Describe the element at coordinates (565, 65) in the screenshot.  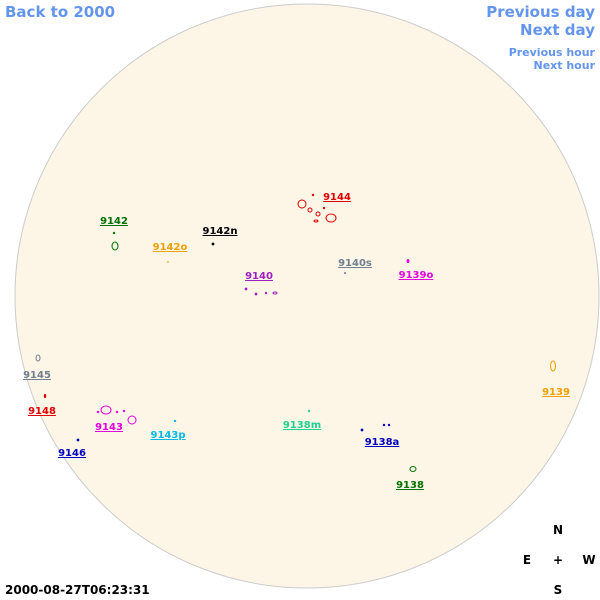
I see `next-hour-link: Next hour` at that location.